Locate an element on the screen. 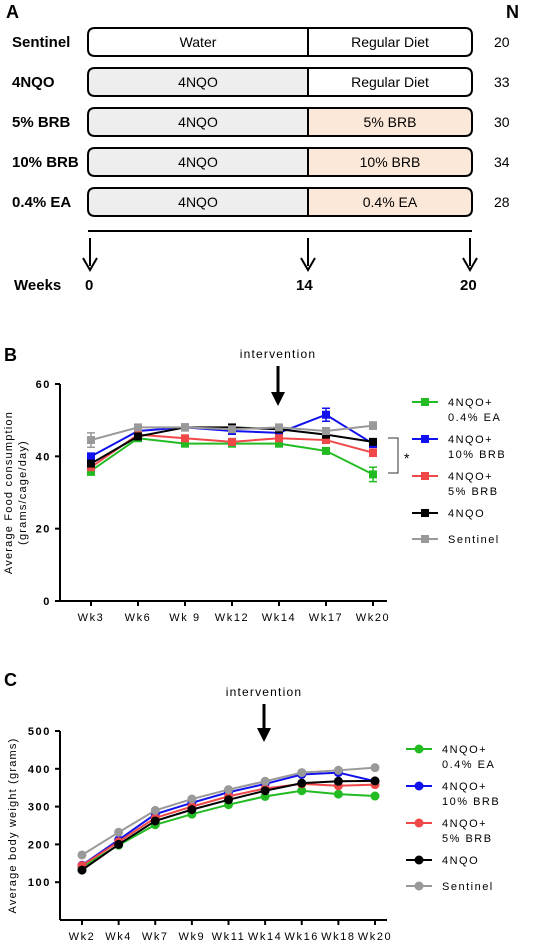 This screenshot has height=942, width=536. y-axis-label-line: (grams/cage/day) is located at coordinates (23, 492).